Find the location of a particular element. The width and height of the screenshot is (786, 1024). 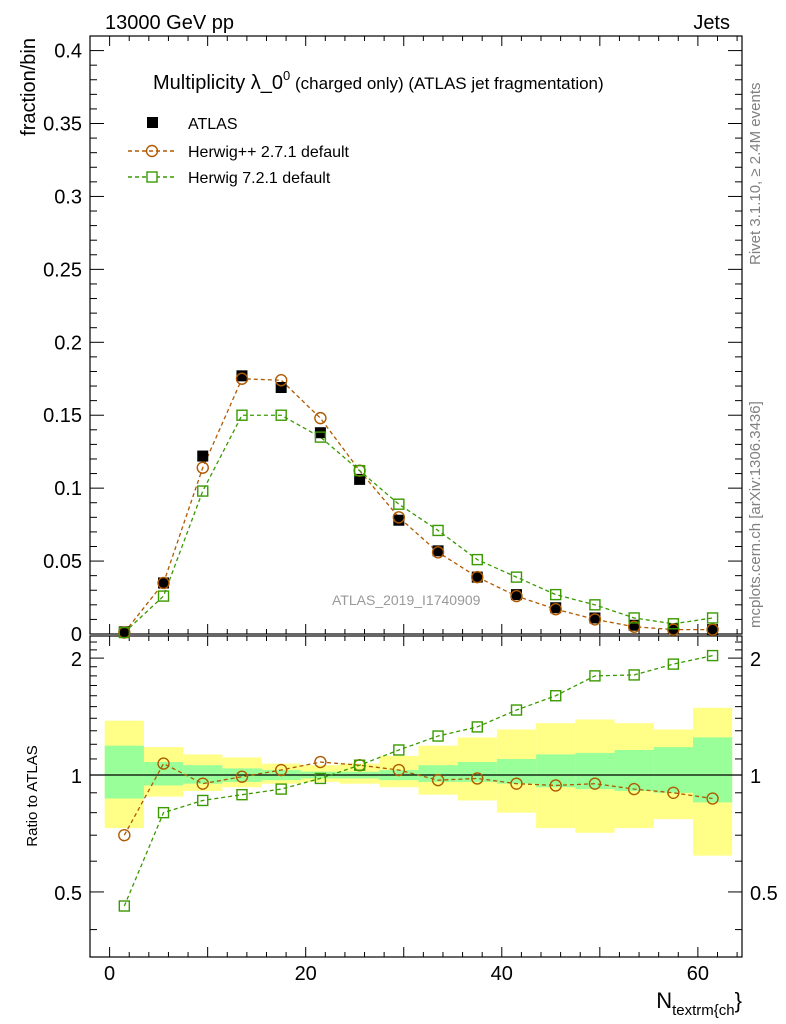

ratio-tick-label: 0.5 is located at coordinates (68, 894).